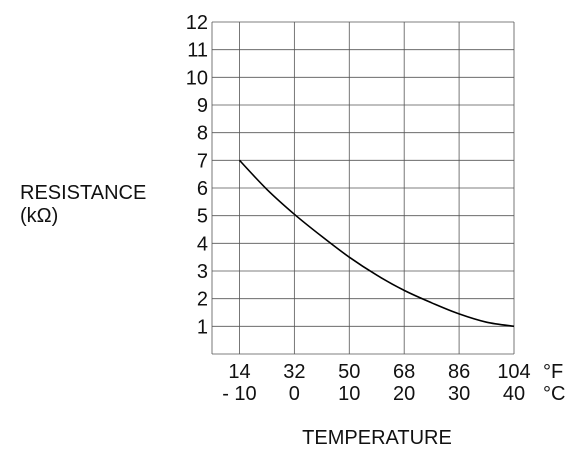  I want to click on x-tick-label-f: 32, so click(294, 372).